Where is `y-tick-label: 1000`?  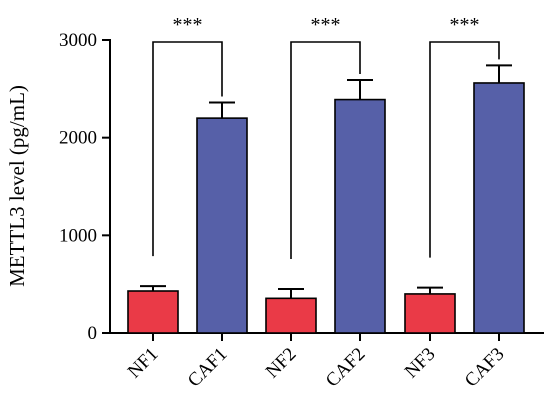 y-tick-label: 1000 is located at coordinates (78, 235).